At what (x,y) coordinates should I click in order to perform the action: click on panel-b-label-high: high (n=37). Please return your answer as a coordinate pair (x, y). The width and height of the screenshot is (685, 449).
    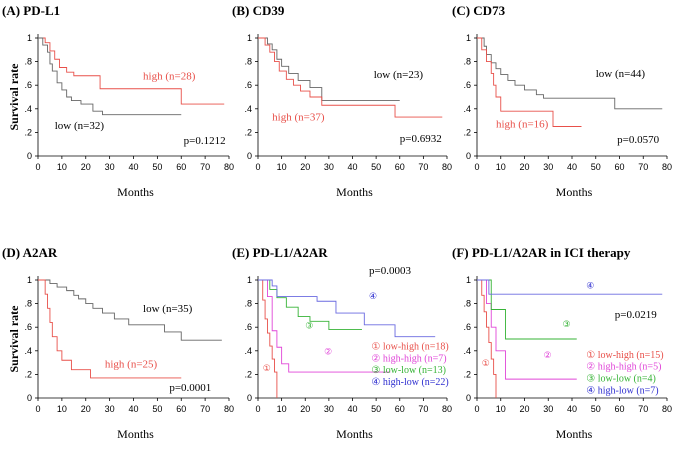
    Looking at the image, I should click on (298, 118).